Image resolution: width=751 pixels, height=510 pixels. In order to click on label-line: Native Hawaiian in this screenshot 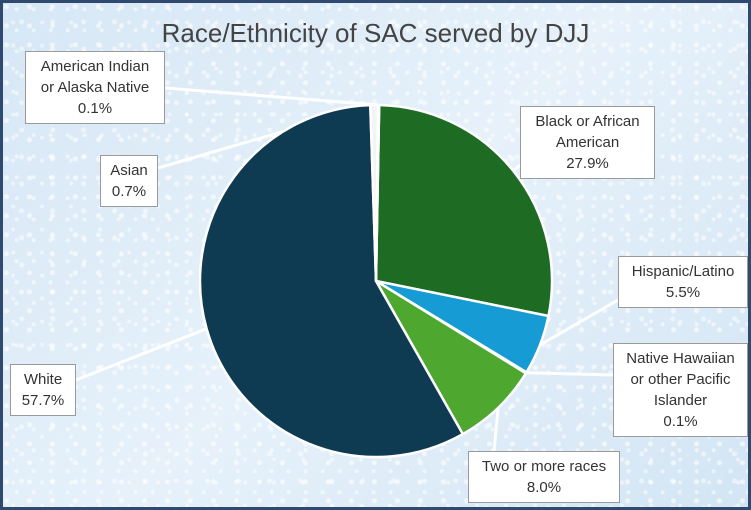, I will do `click(680, 358)`.